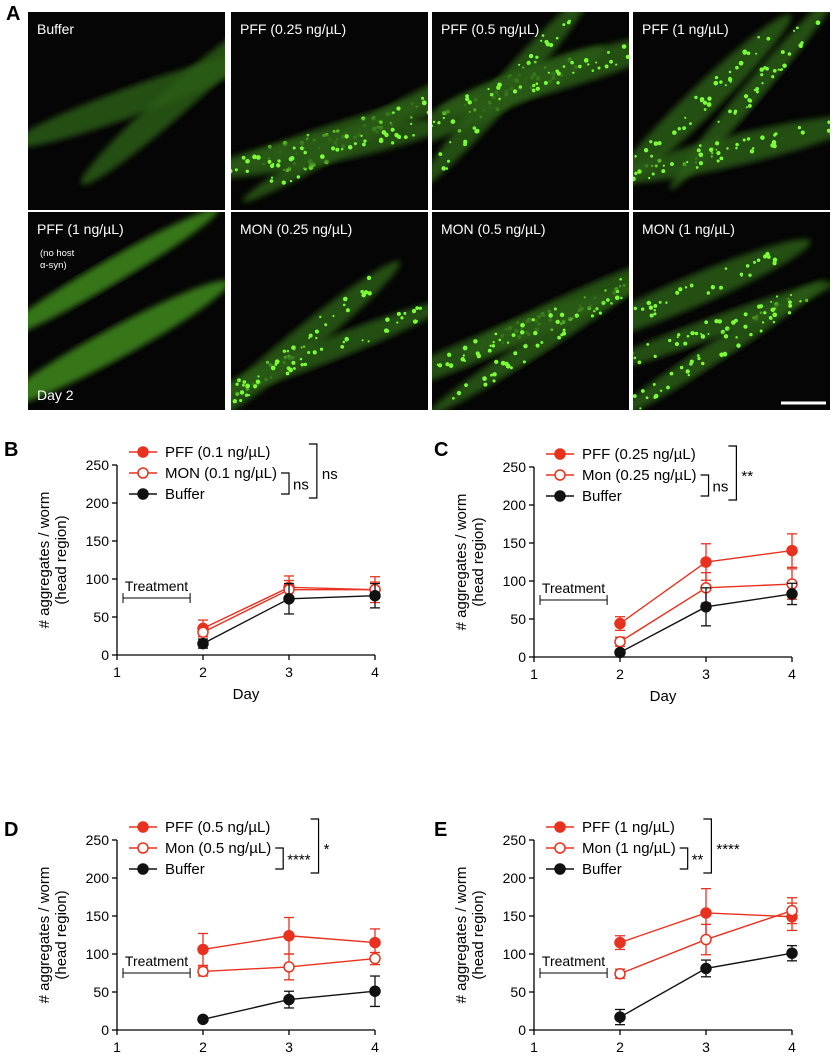 The width and height of the screenshot is (832, 1059). I want to click on x-axis-label: Day, so click(246, 694).